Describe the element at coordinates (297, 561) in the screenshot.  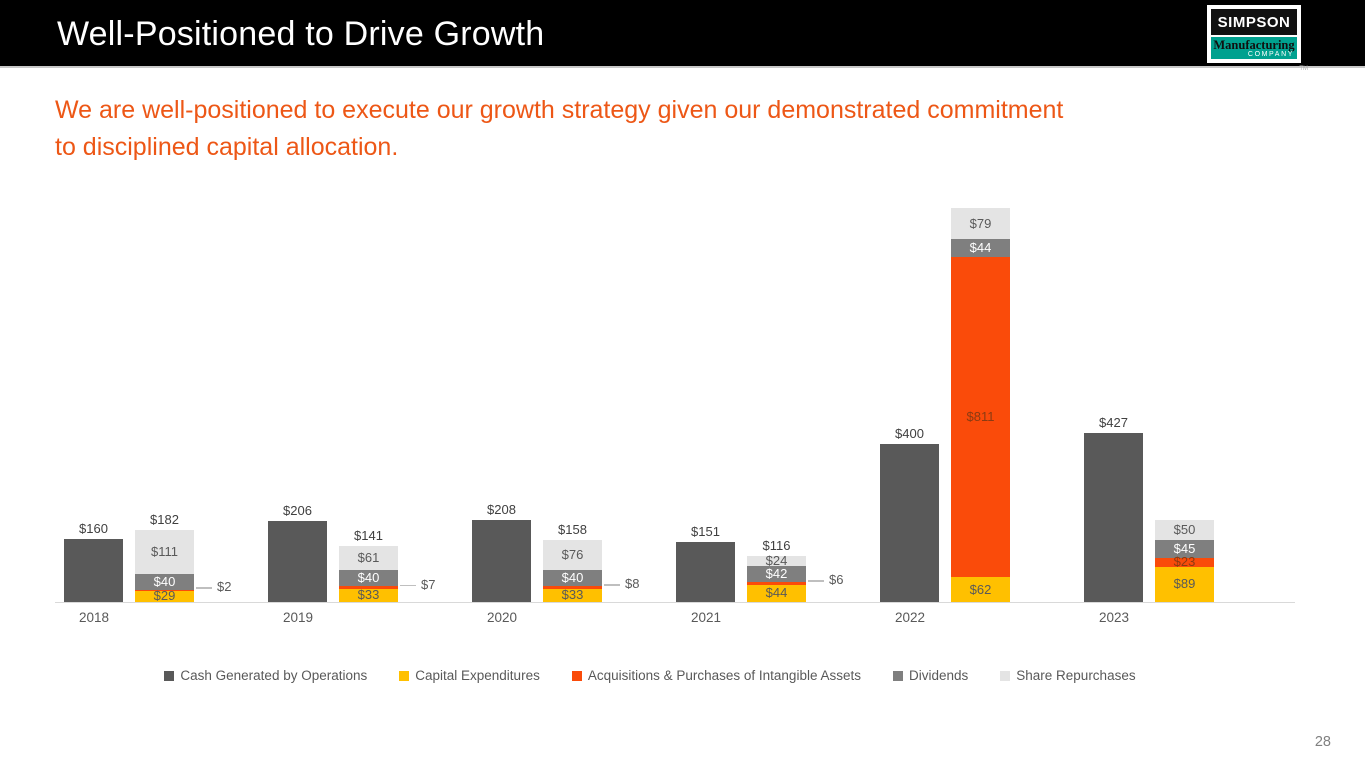
I see `ops-bar-2019` at that location.